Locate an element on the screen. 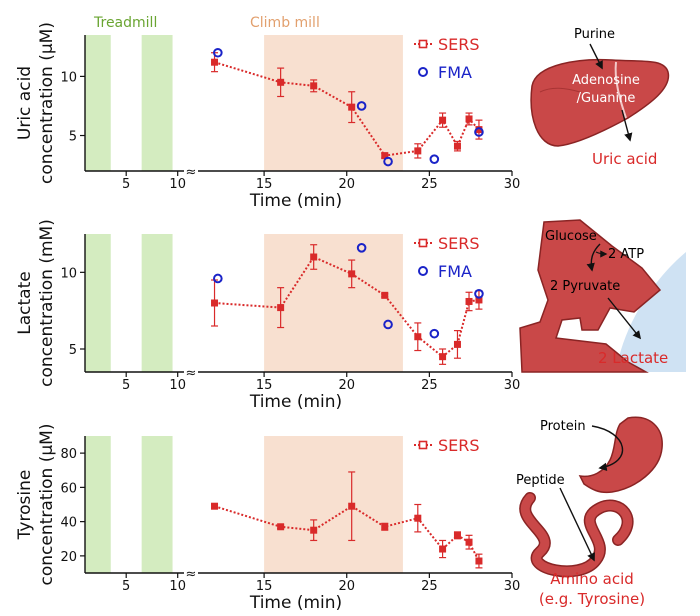  muscle-atp-label: 2 ATP is located at coordinates (626, 254).